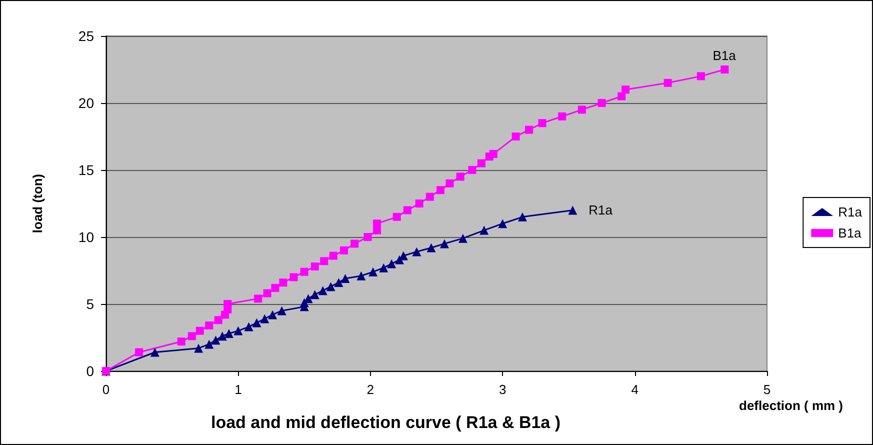 Image resolution: width=873 pixels, height=445 pixels. Describe the element at coordinates (106, 389) in the screenshot. I see `x-tick-label: 0` at that location.